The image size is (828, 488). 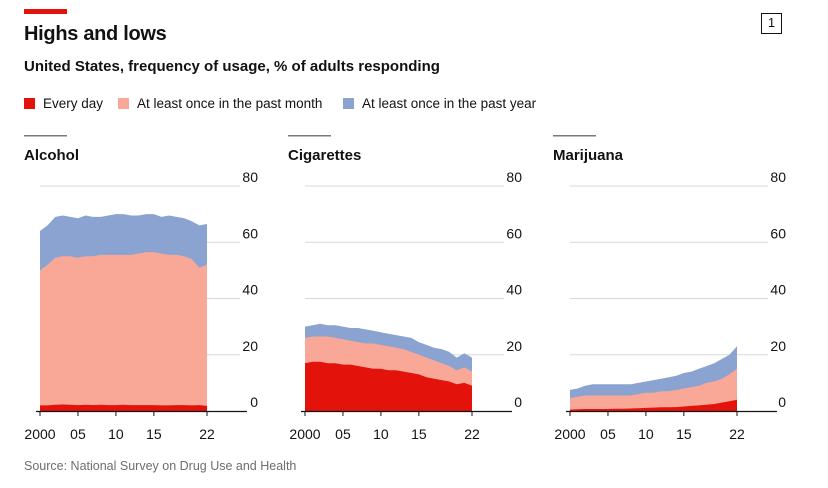 What do you see at coordinates (95, 34) in the screenshot?
I see `chart-title: Highs and lows` at bounding box center [95, 34].